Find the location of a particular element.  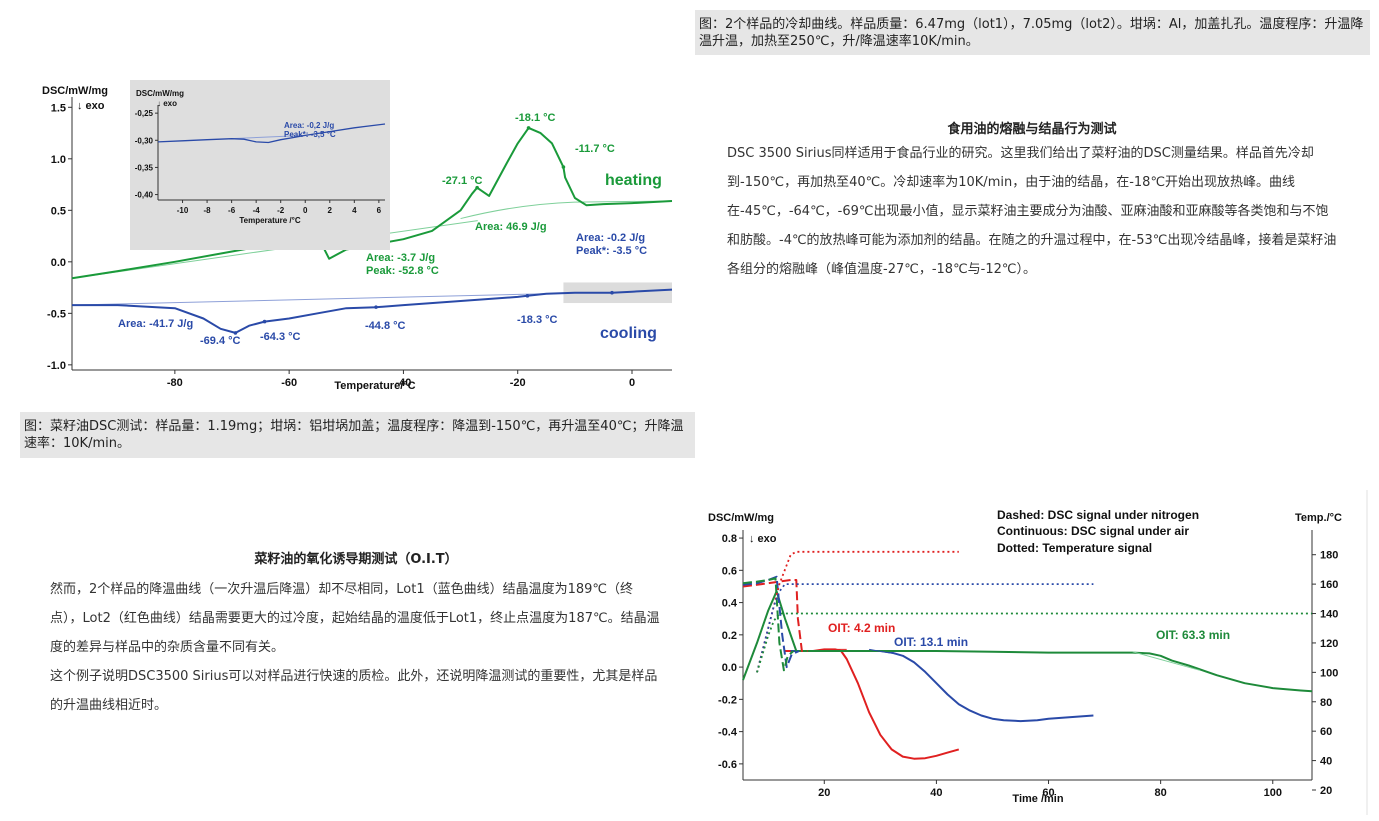

x-tick-label: 100 is located at coordinates (1273, 793).